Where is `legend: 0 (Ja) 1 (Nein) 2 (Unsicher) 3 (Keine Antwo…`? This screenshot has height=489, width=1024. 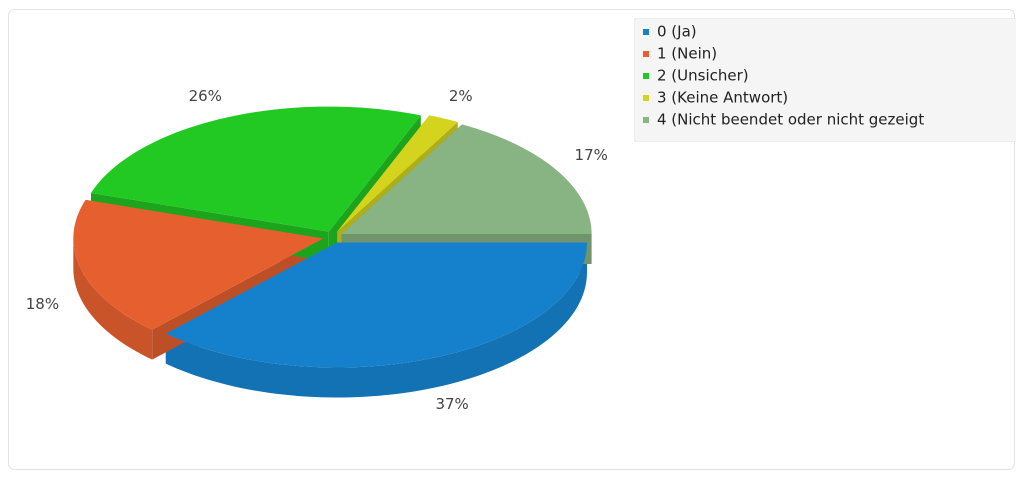
legend: 0 (Ja) 1 (Nein) 2 (Unsicher) 3 (Keine Antwo… is located at coordinates (825, 80).